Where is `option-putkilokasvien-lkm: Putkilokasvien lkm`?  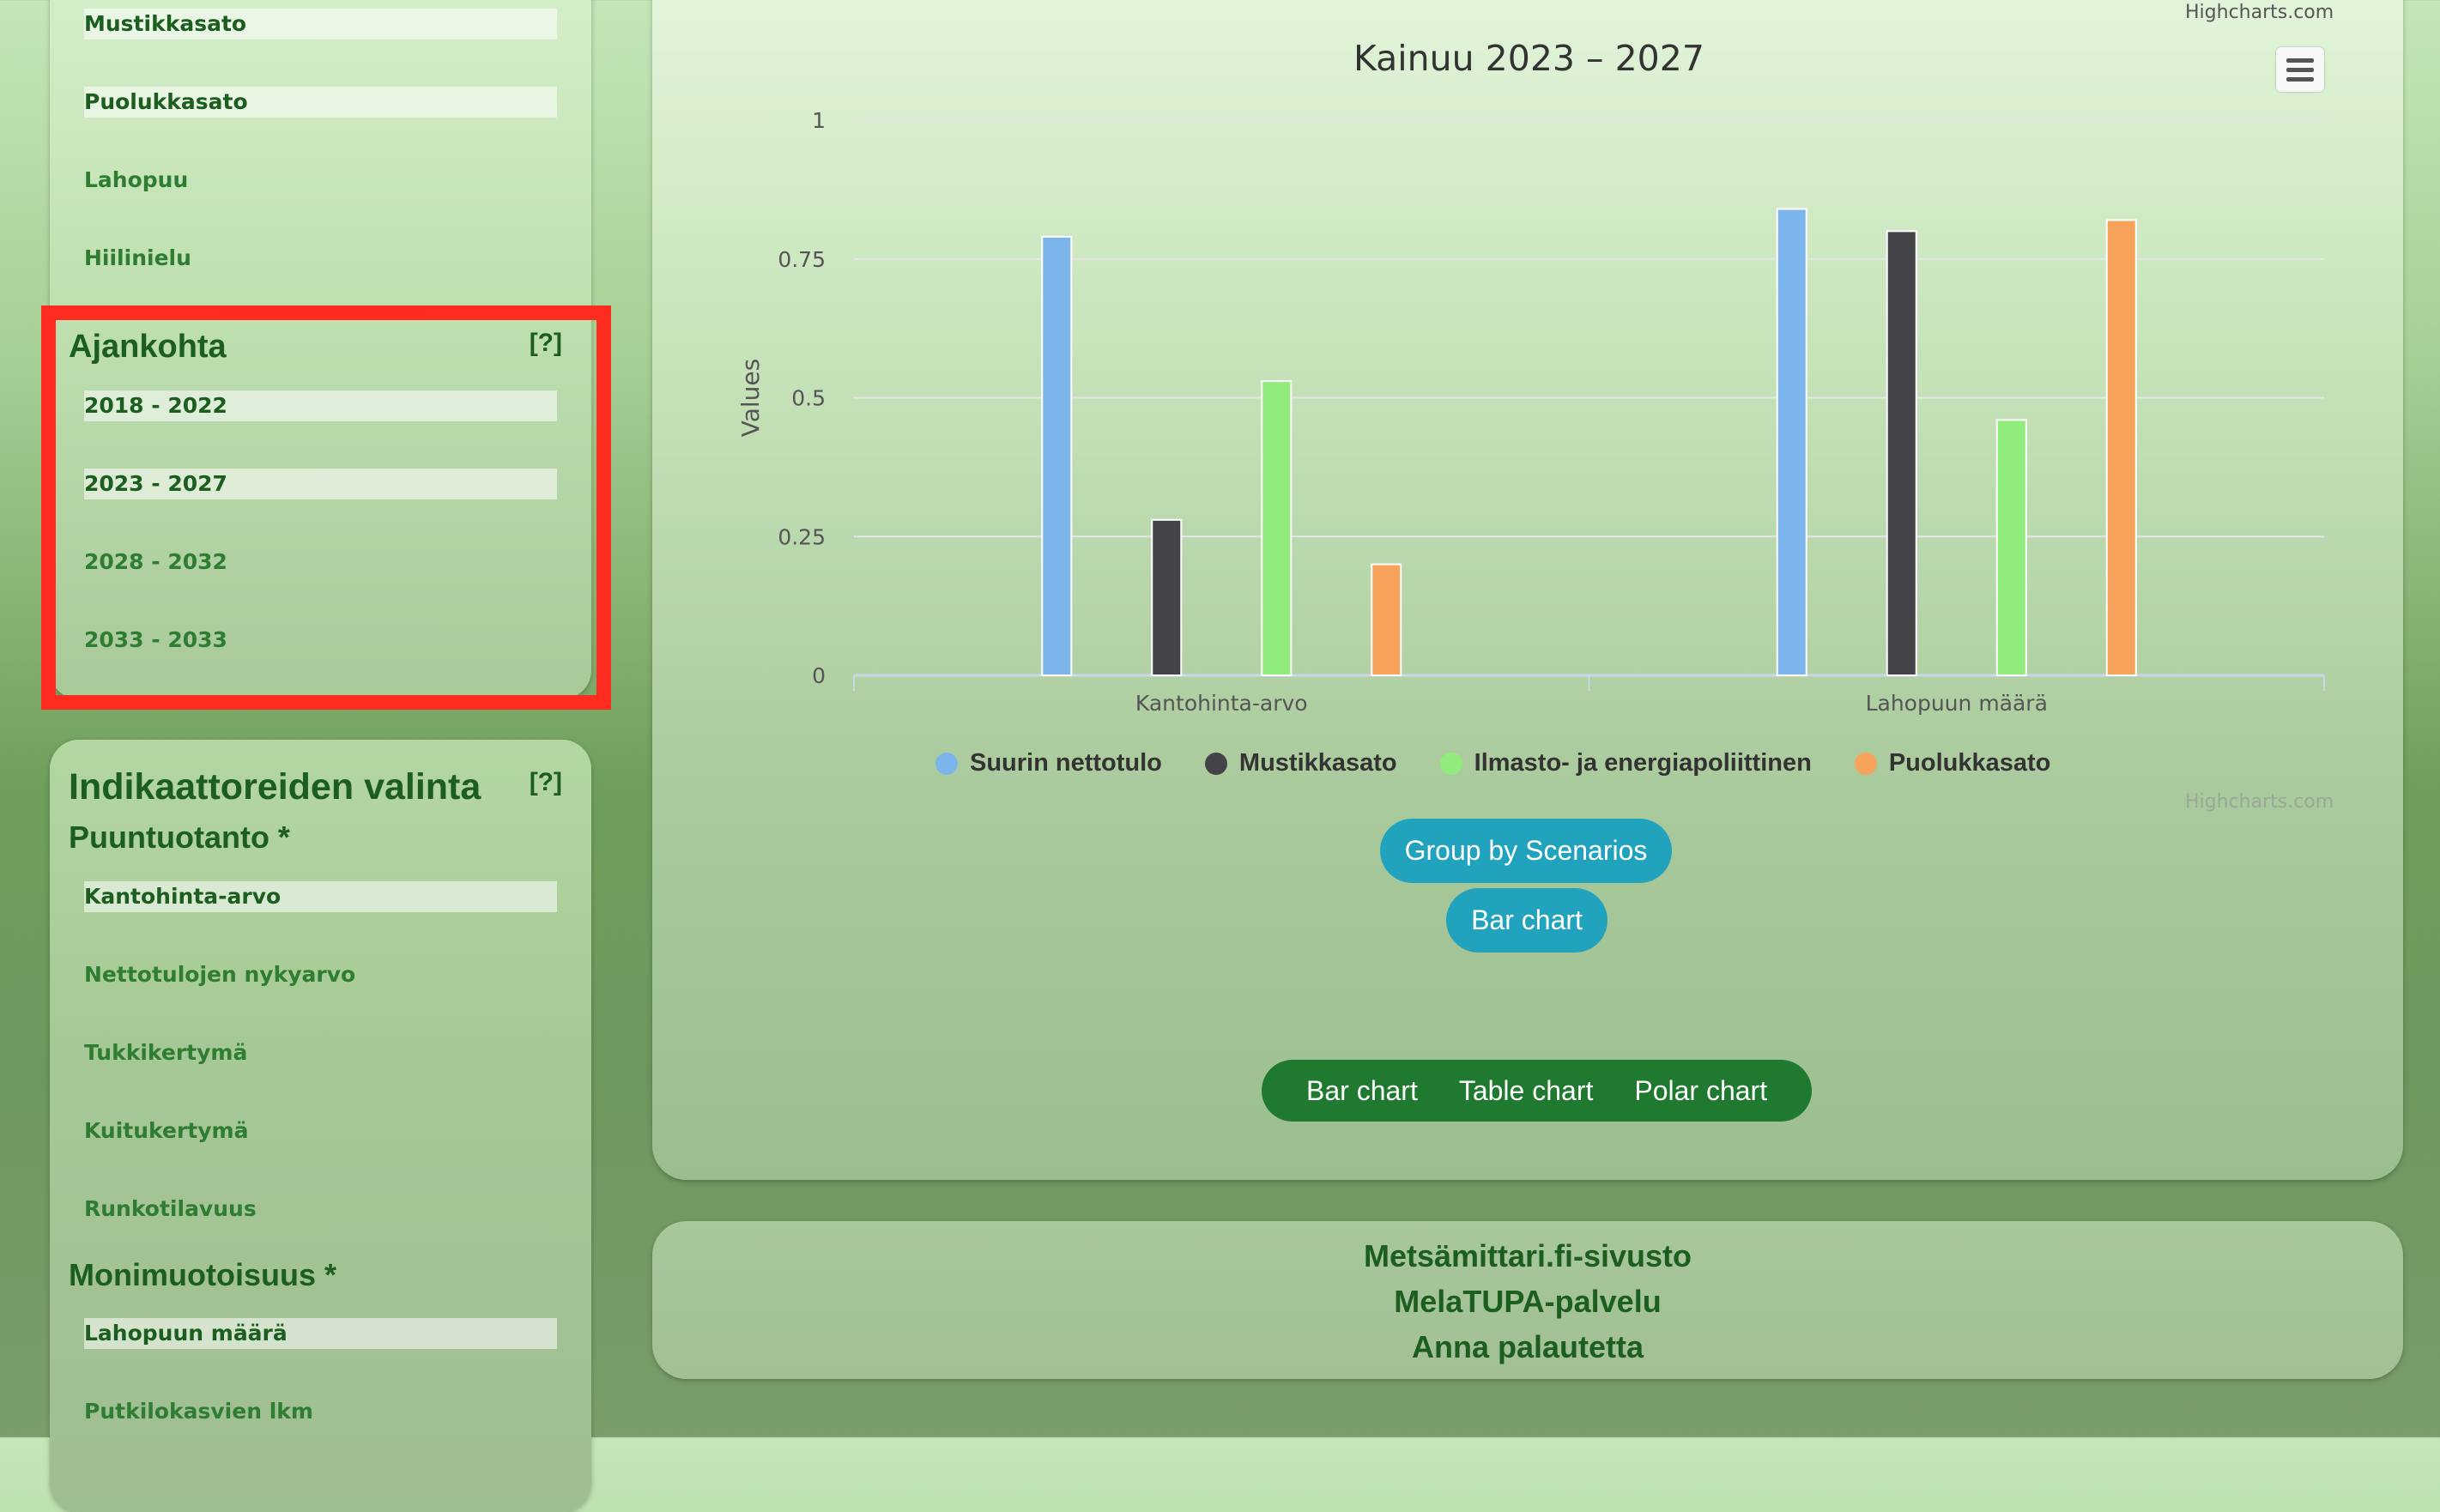
option-putkilokasvien-lkm: Putkilokasvien lkm is located at coordinates (198, 1411).